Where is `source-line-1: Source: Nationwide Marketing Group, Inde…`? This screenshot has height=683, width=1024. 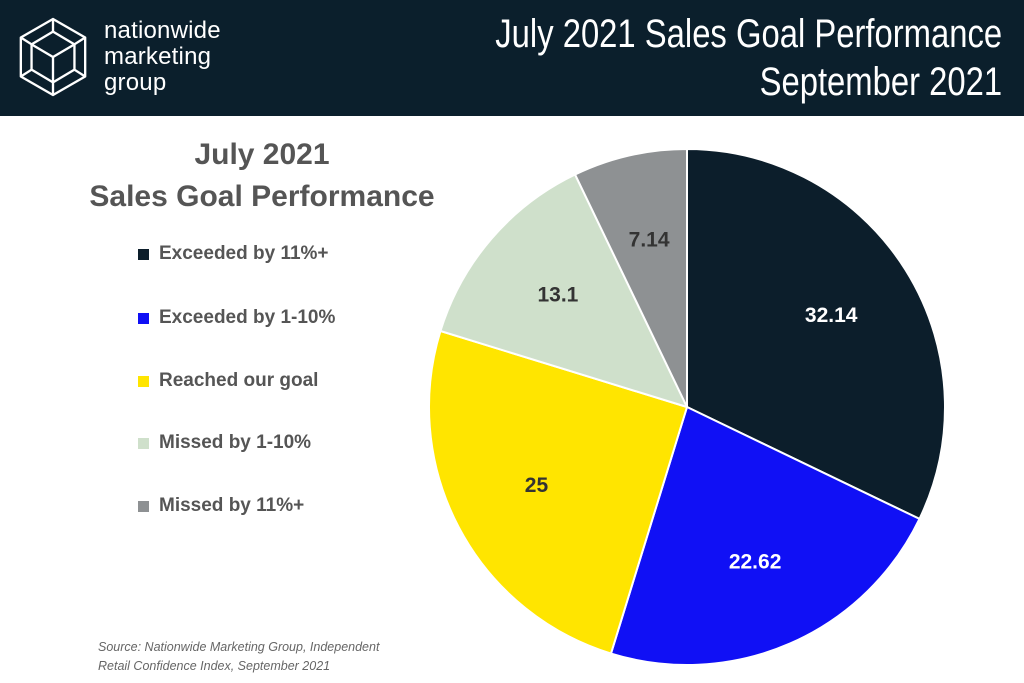
source-line-1: Source: Nationwide Marketing Group, Inde… is located at coordinates (239, 647).